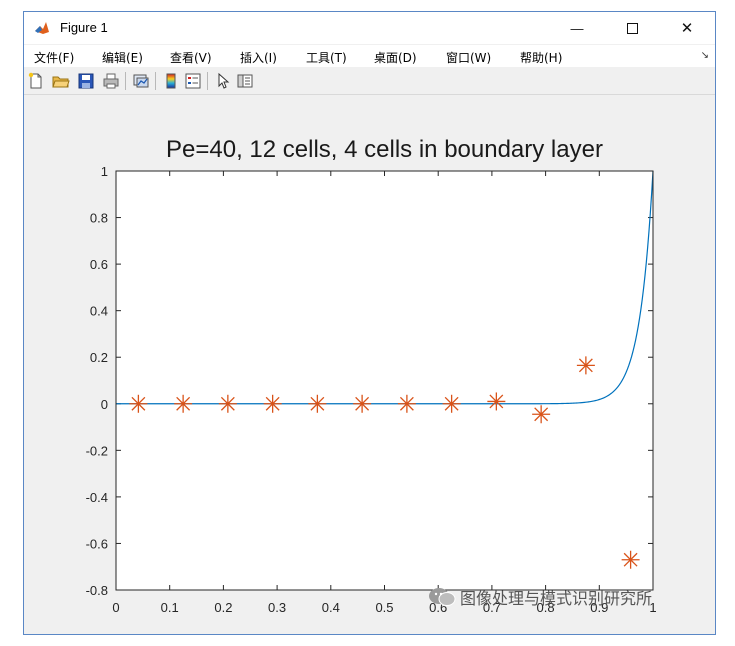 The width and height of the screenshot is (735, 646). What do you see at coordinates (442, 597) in the screenshot?
I see `wechat-icon` at bounding box center [442, 597].